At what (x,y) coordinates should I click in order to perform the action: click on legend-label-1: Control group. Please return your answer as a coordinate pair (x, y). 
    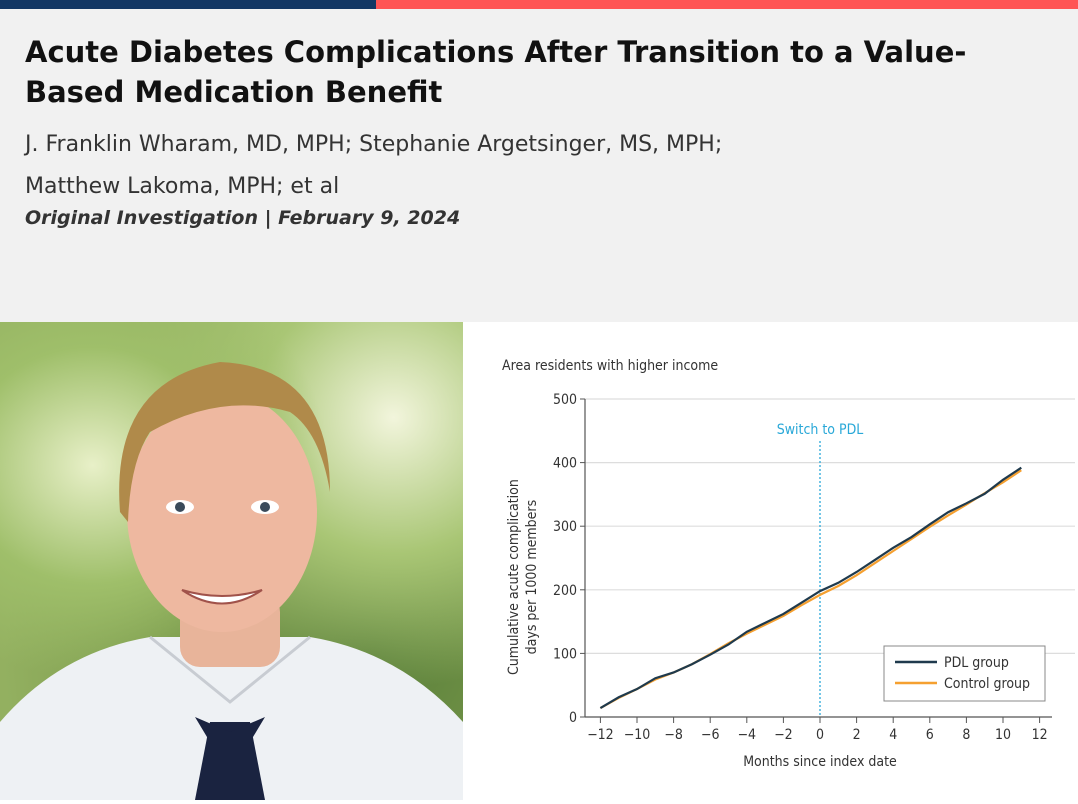
    Looking at the image, I should click on (987, 684).